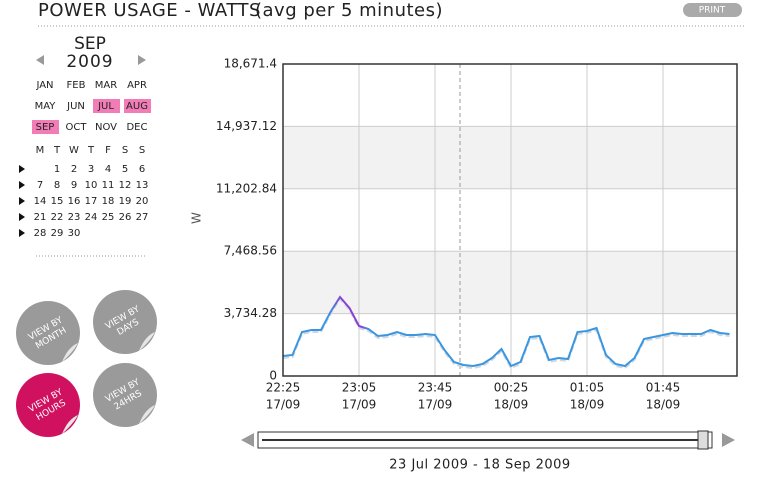 The image size is (783, 478). Describe the element at coordinates (136, 127) in the screenshot. I see `month-label: DEC` at that location.